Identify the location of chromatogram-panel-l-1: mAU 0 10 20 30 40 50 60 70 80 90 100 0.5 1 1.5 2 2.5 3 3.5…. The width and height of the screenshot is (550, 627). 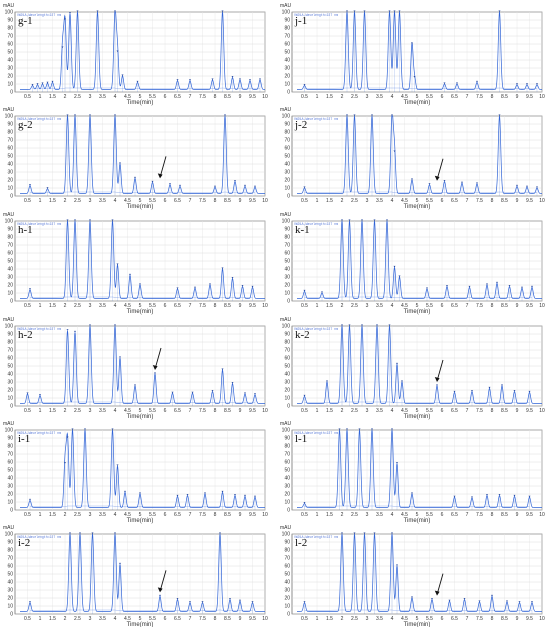
(413, 471).